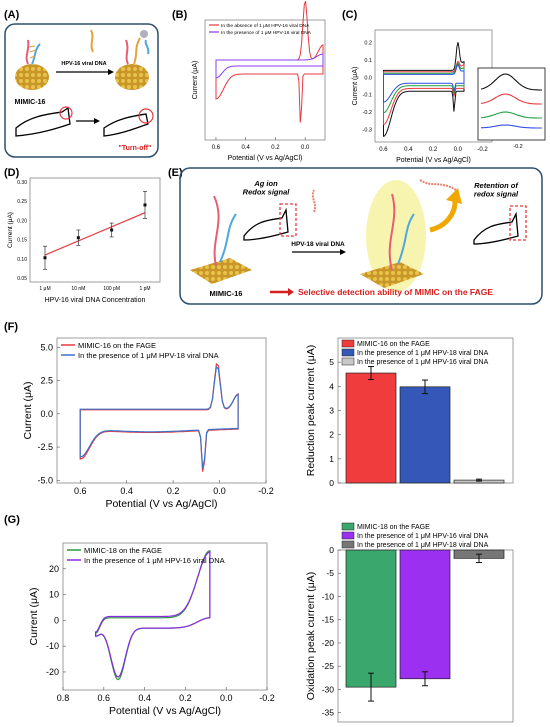  What do you see at coordinates (331, 459) in the screenshot?
I see `y-tick-label: 1` at bounding box center [331, 459].